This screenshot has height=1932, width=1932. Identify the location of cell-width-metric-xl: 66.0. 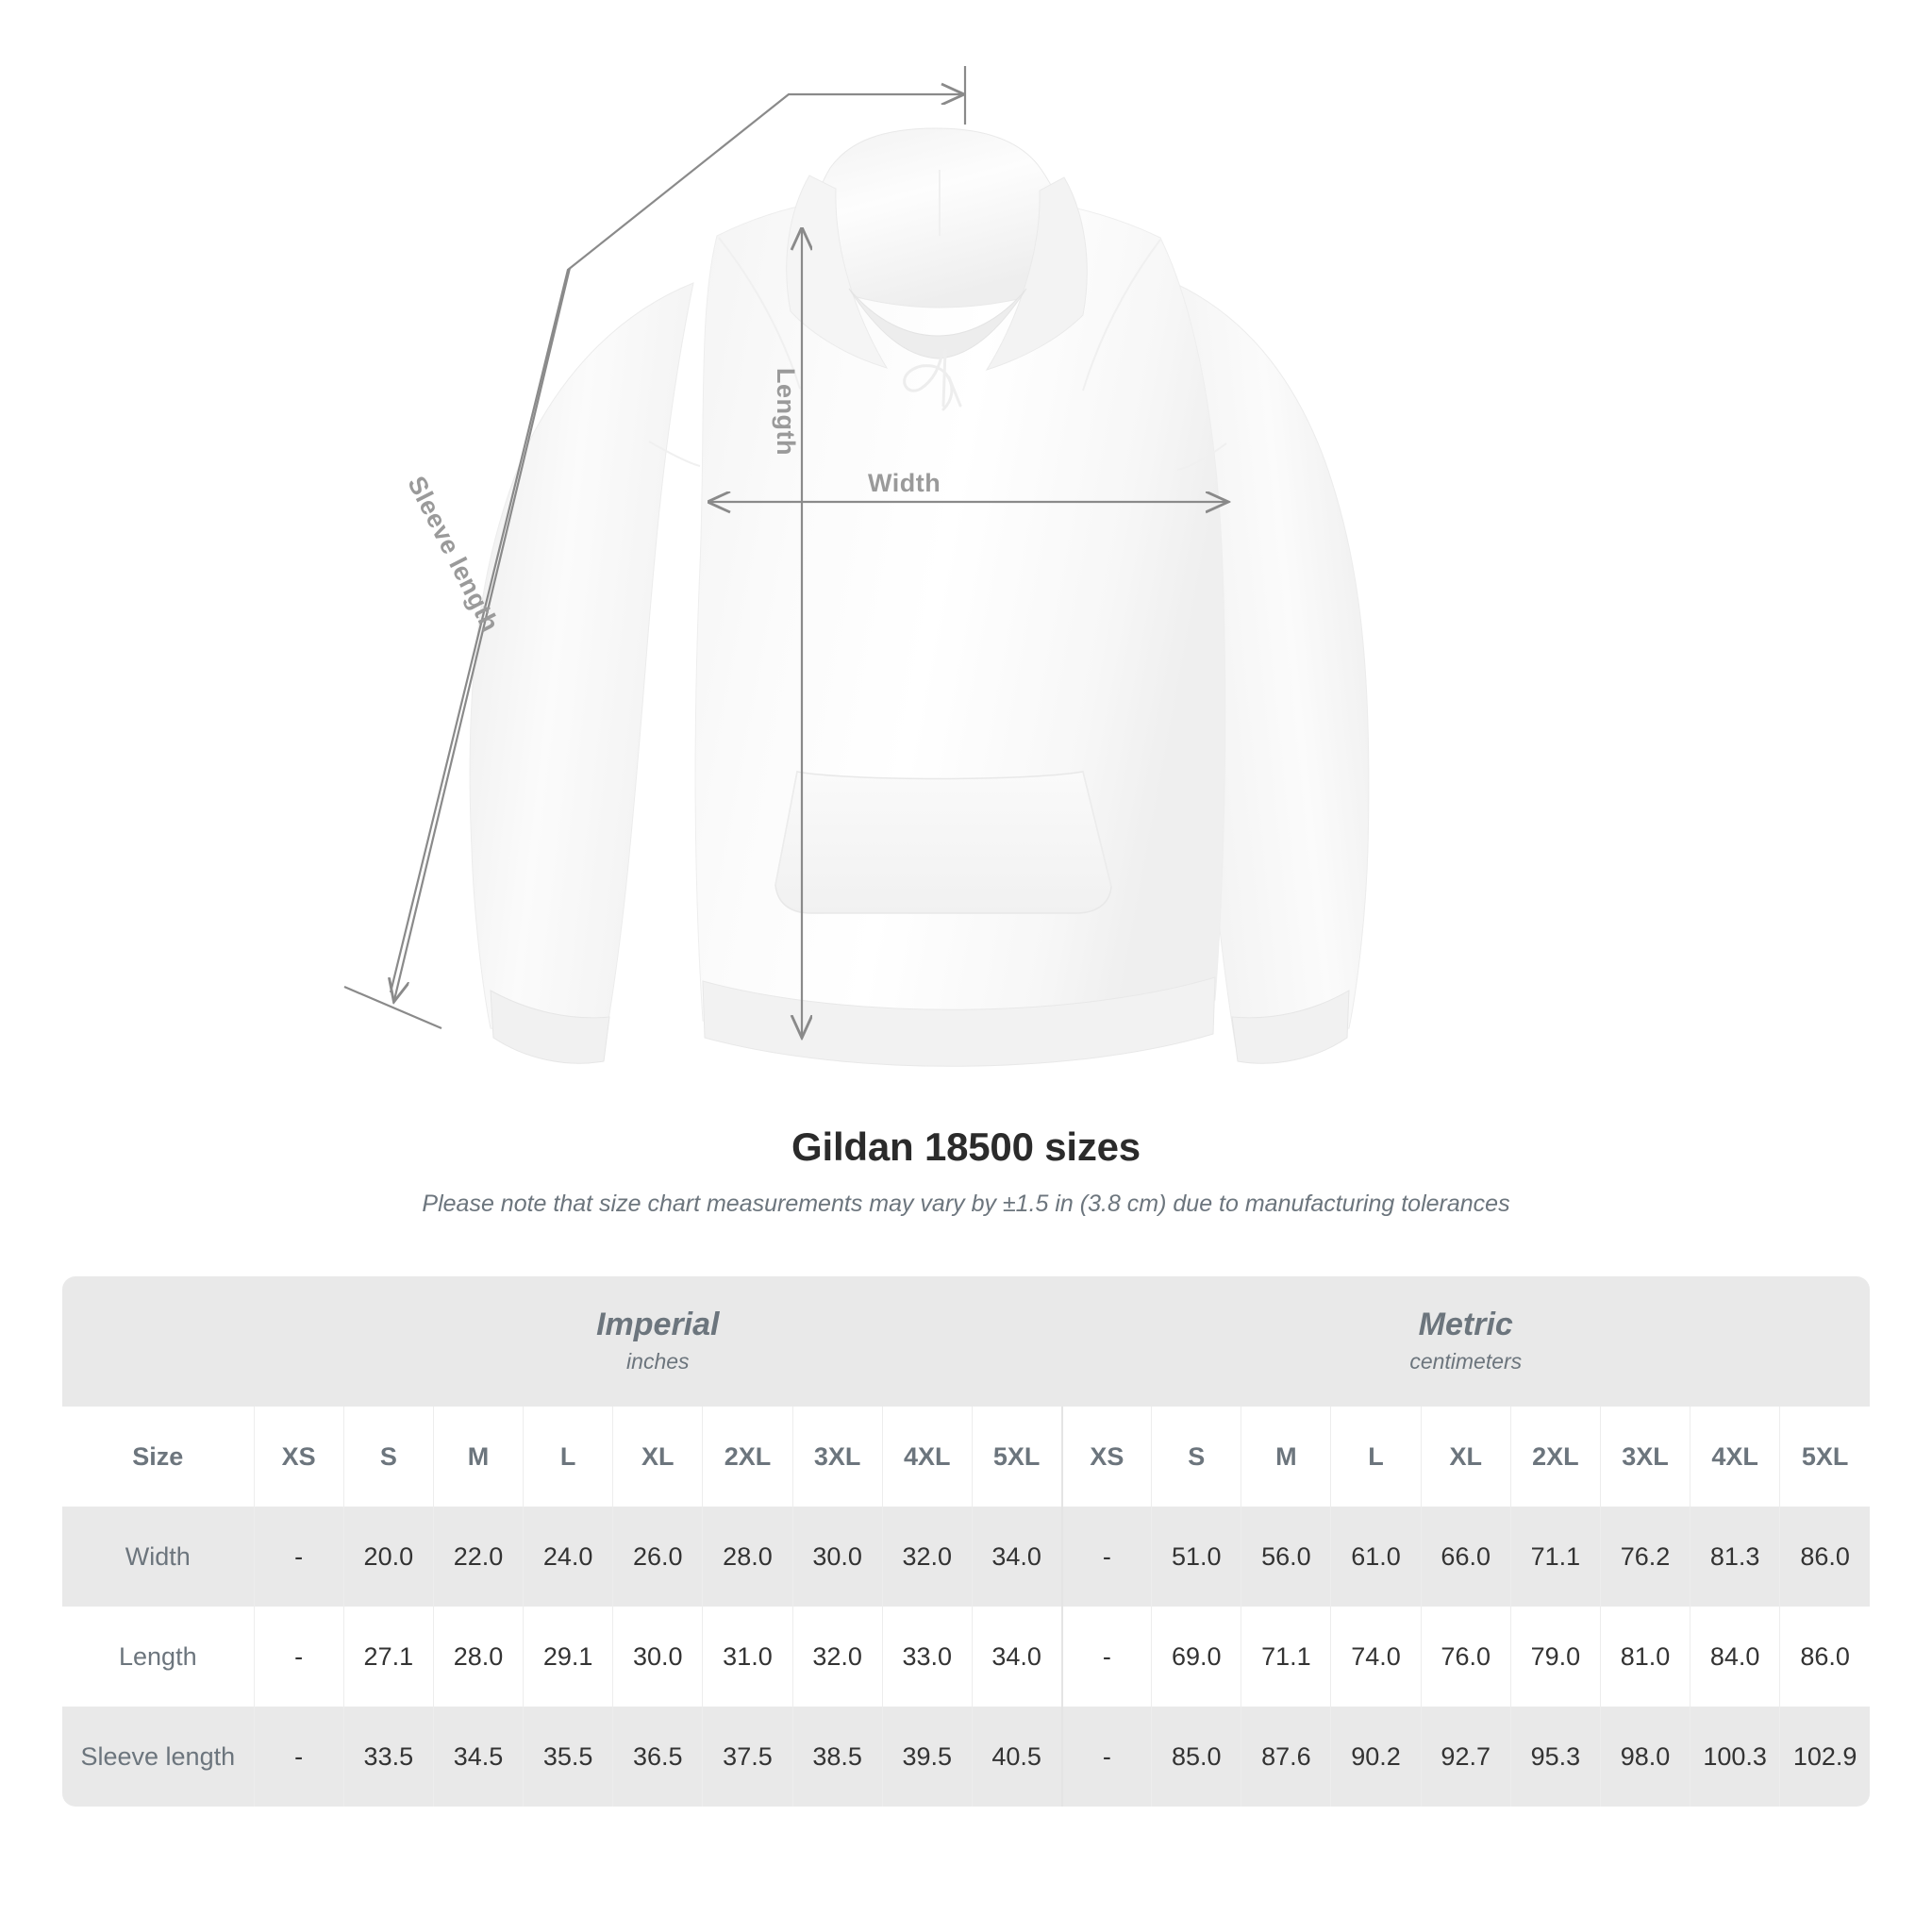
(1466, 1557).